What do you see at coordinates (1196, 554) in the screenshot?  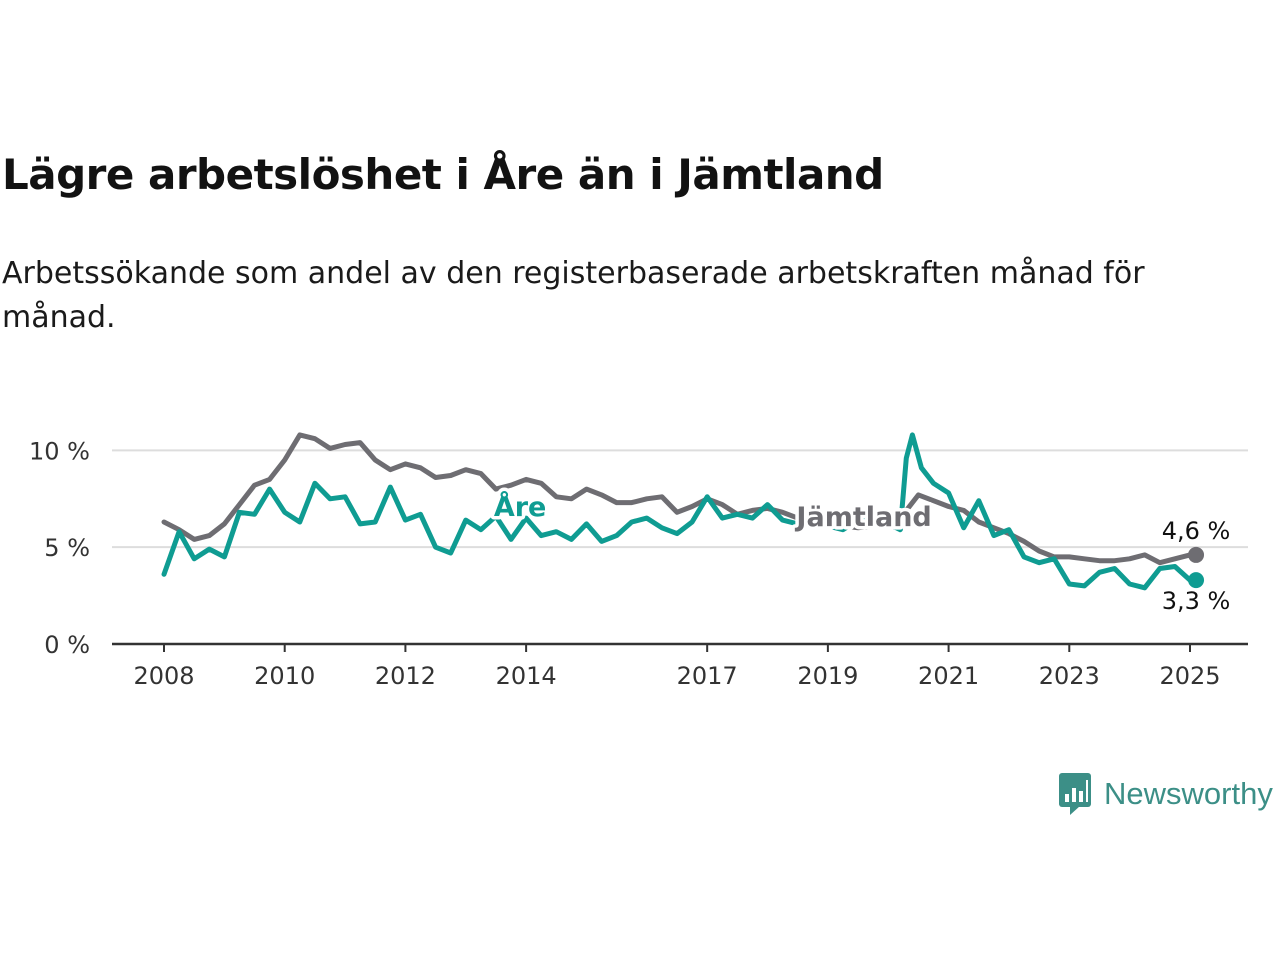 I see `end-point-jamtland` at bounding box center [1196, 554].